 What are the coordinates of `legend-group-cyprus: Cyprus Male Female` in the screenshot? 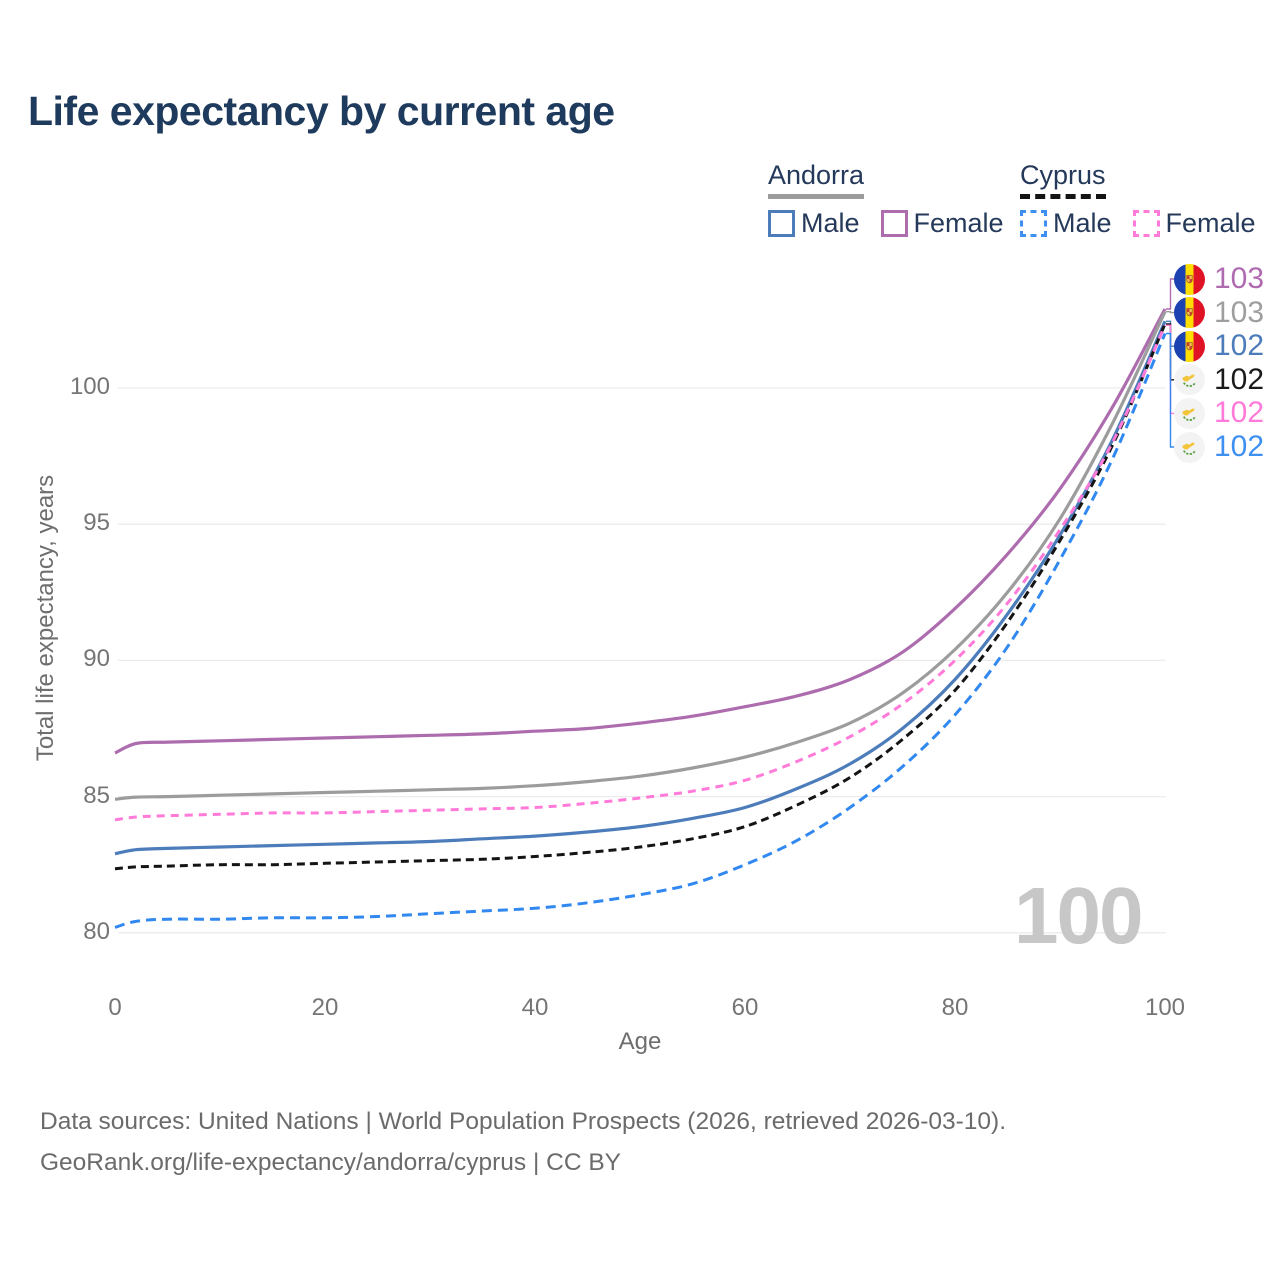 It's located at (1148, 199).